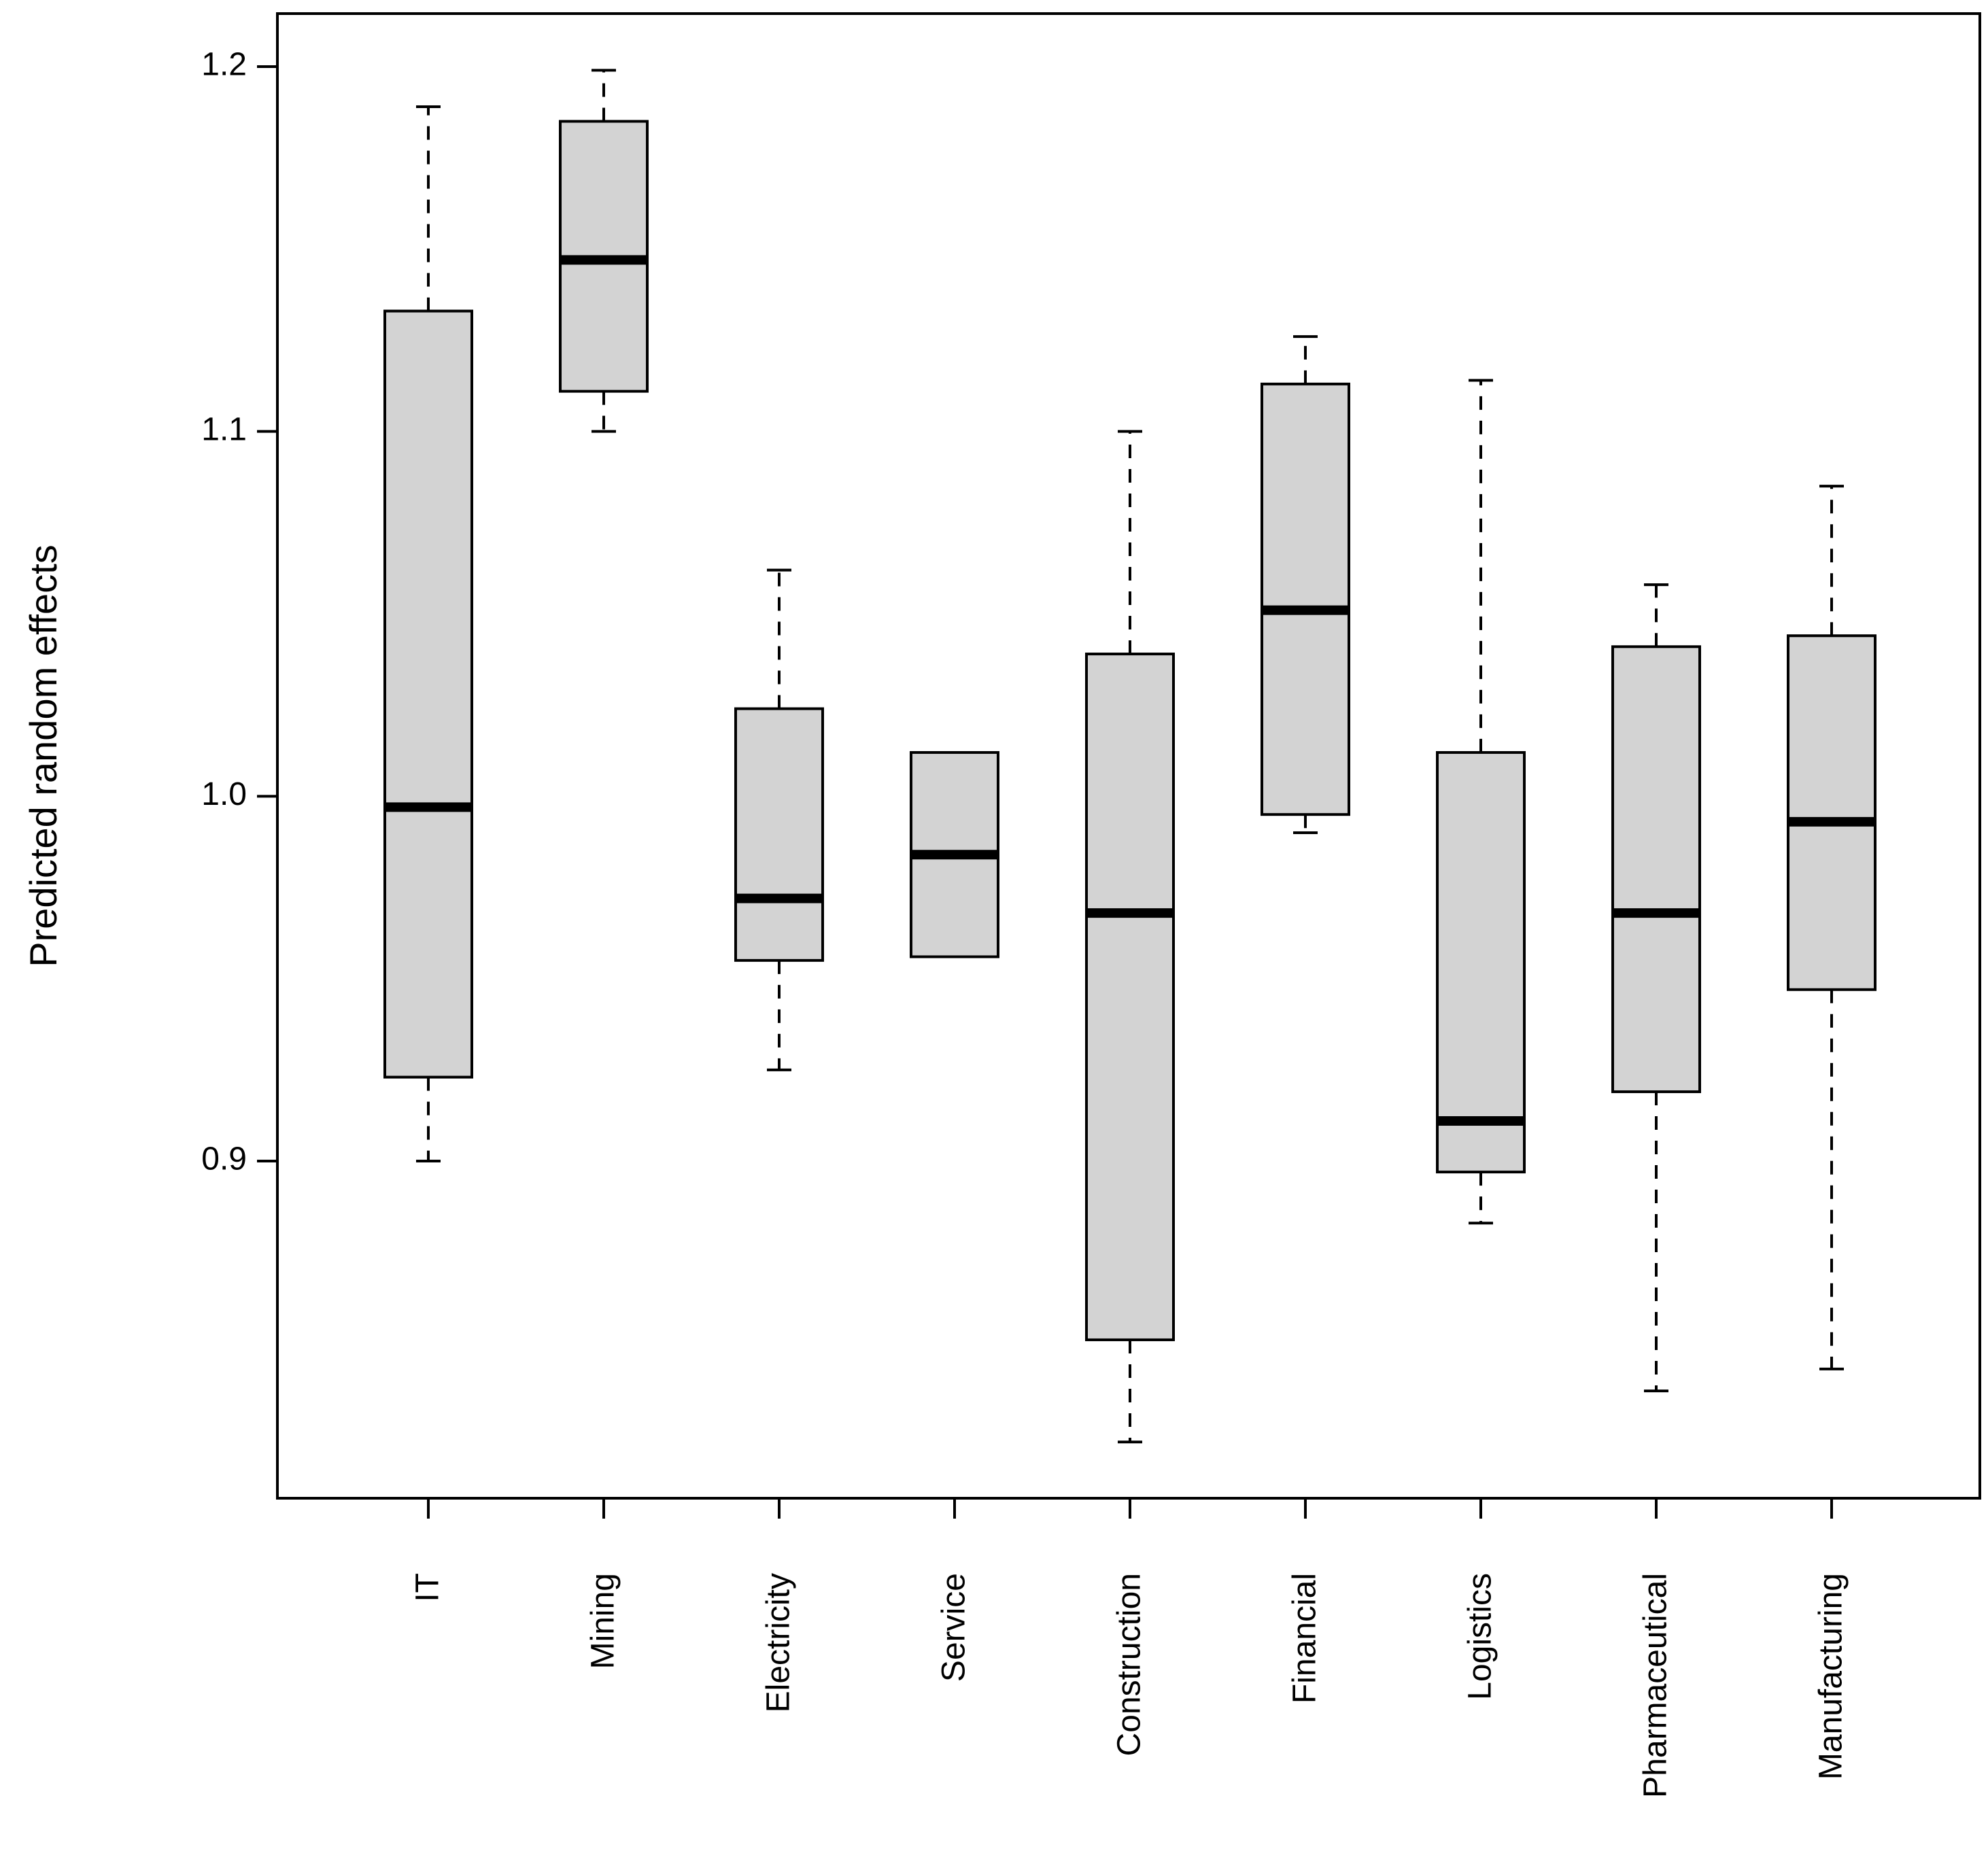 The height and width of the screenshot is (1849, 1988). Describe the element at coordinates (224, 1159) in the screenshot. I see `y-tick-label: 0.9` at that location.